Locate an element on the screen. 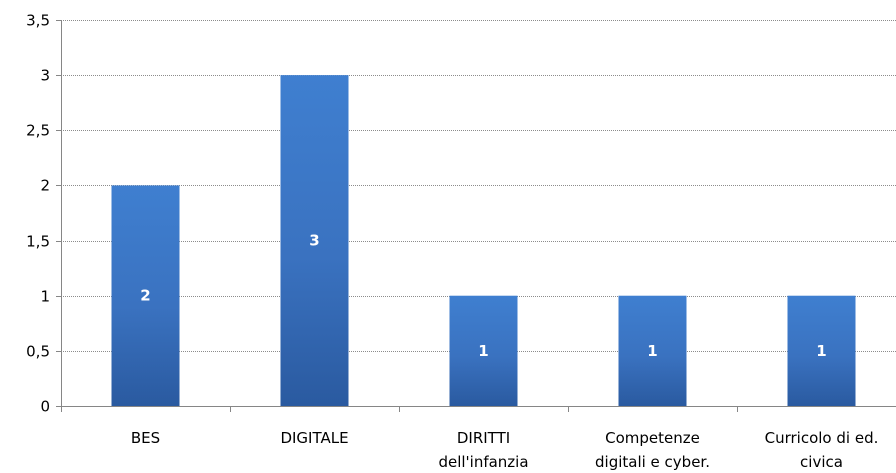 This screenshot has width=896, height=473. x-category-label: Competenze is located at coordinates (652, 438).